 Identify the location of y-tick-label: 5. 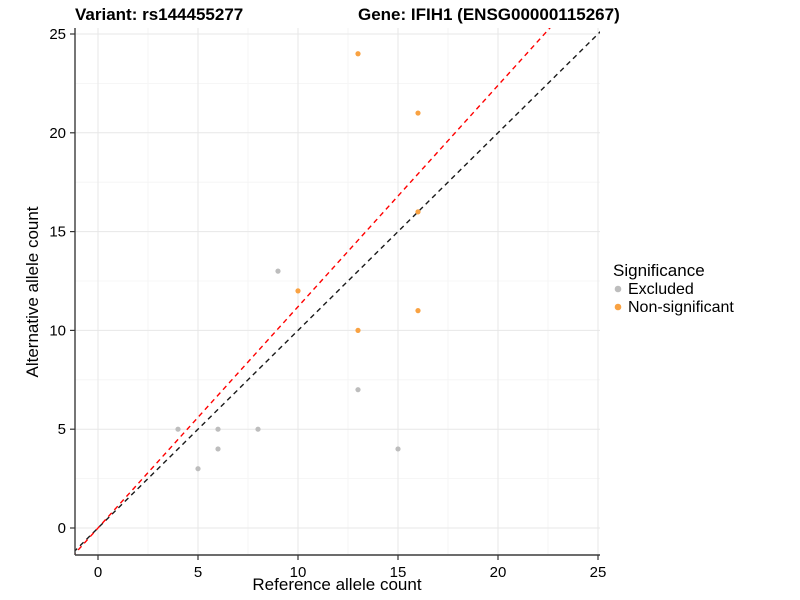
(62, 429).